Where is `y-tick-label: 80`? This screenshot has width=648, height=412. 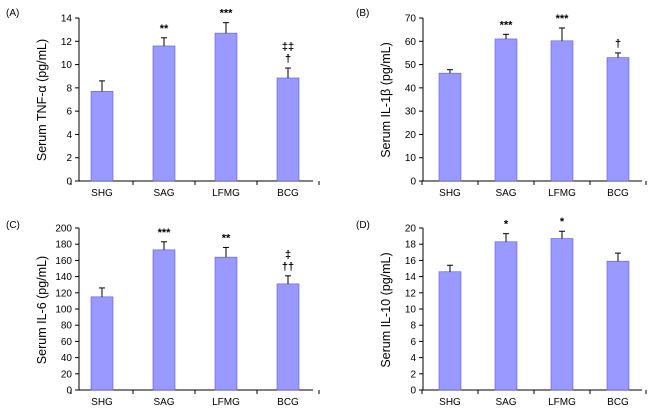
y-tick-label: 80 is located at coordinates (67, 326).